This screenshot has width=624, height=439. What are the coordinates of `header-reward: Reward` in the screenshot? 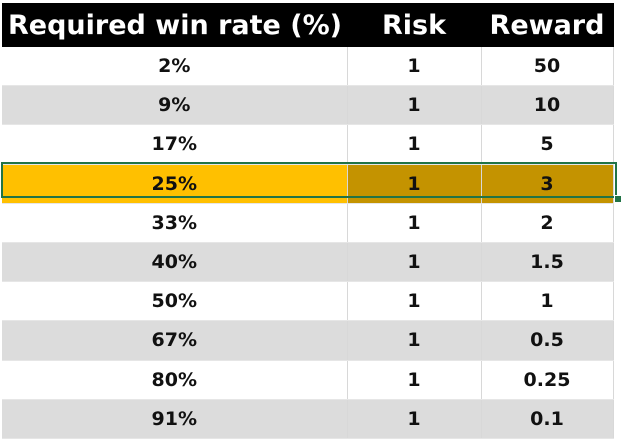 It's located at (547, 25).